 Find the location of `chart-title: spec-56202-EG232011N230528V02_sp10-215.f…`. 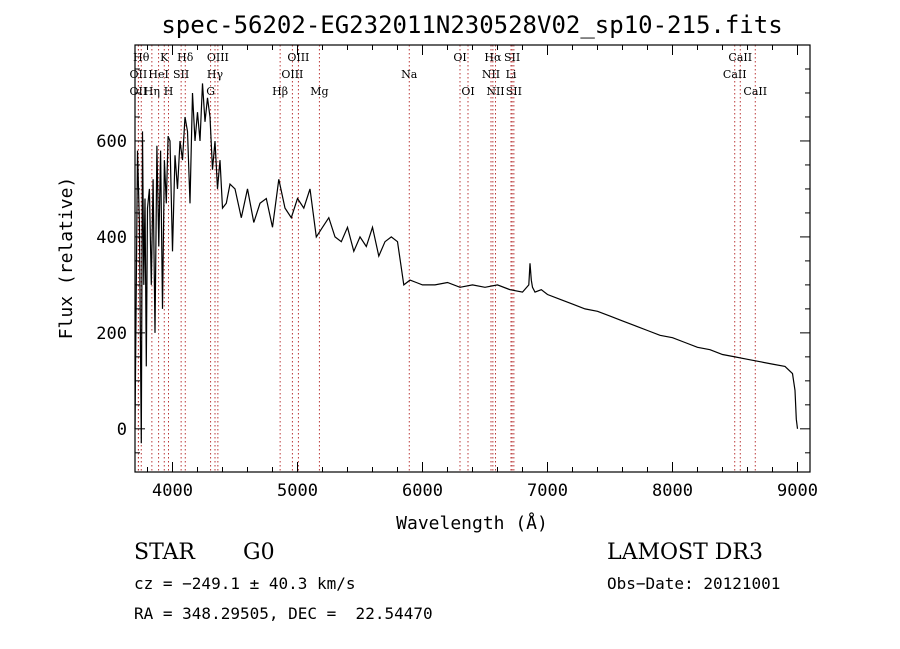

chart-title: spec-56202-EG232011N230528V02_sp10-215.f… is located at coordinates (471, 25).